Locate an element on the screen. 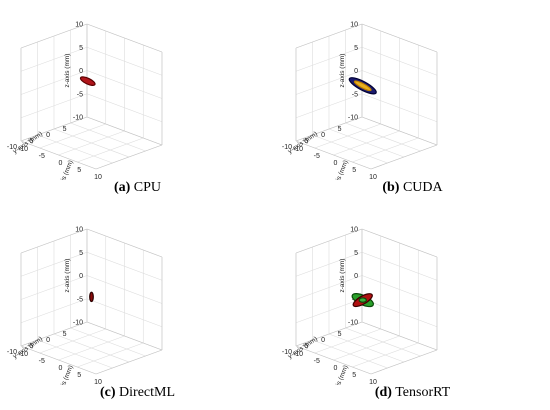  caption-name: DirectML is located at coordinates (147, 392).